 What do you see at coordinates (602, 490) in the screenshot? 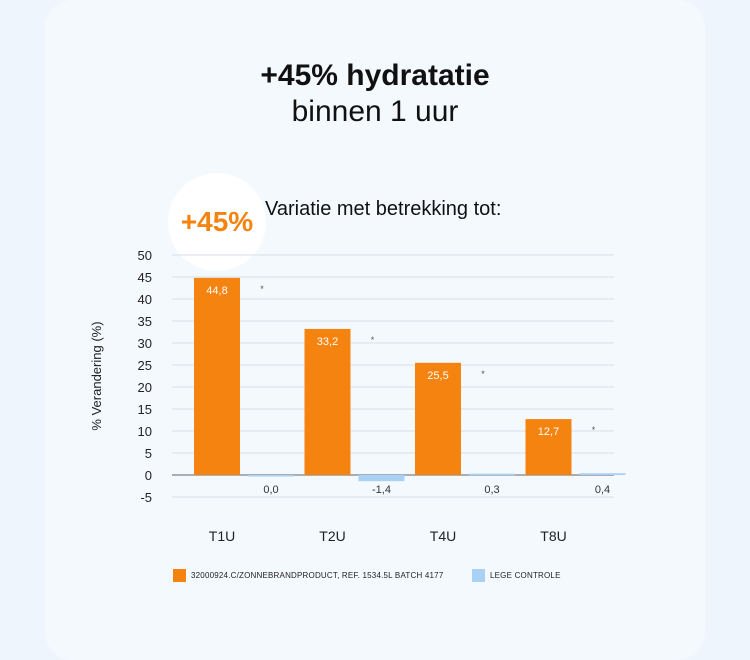
I see `bar-control-label: 0,4` at bounding box center [602, 490].